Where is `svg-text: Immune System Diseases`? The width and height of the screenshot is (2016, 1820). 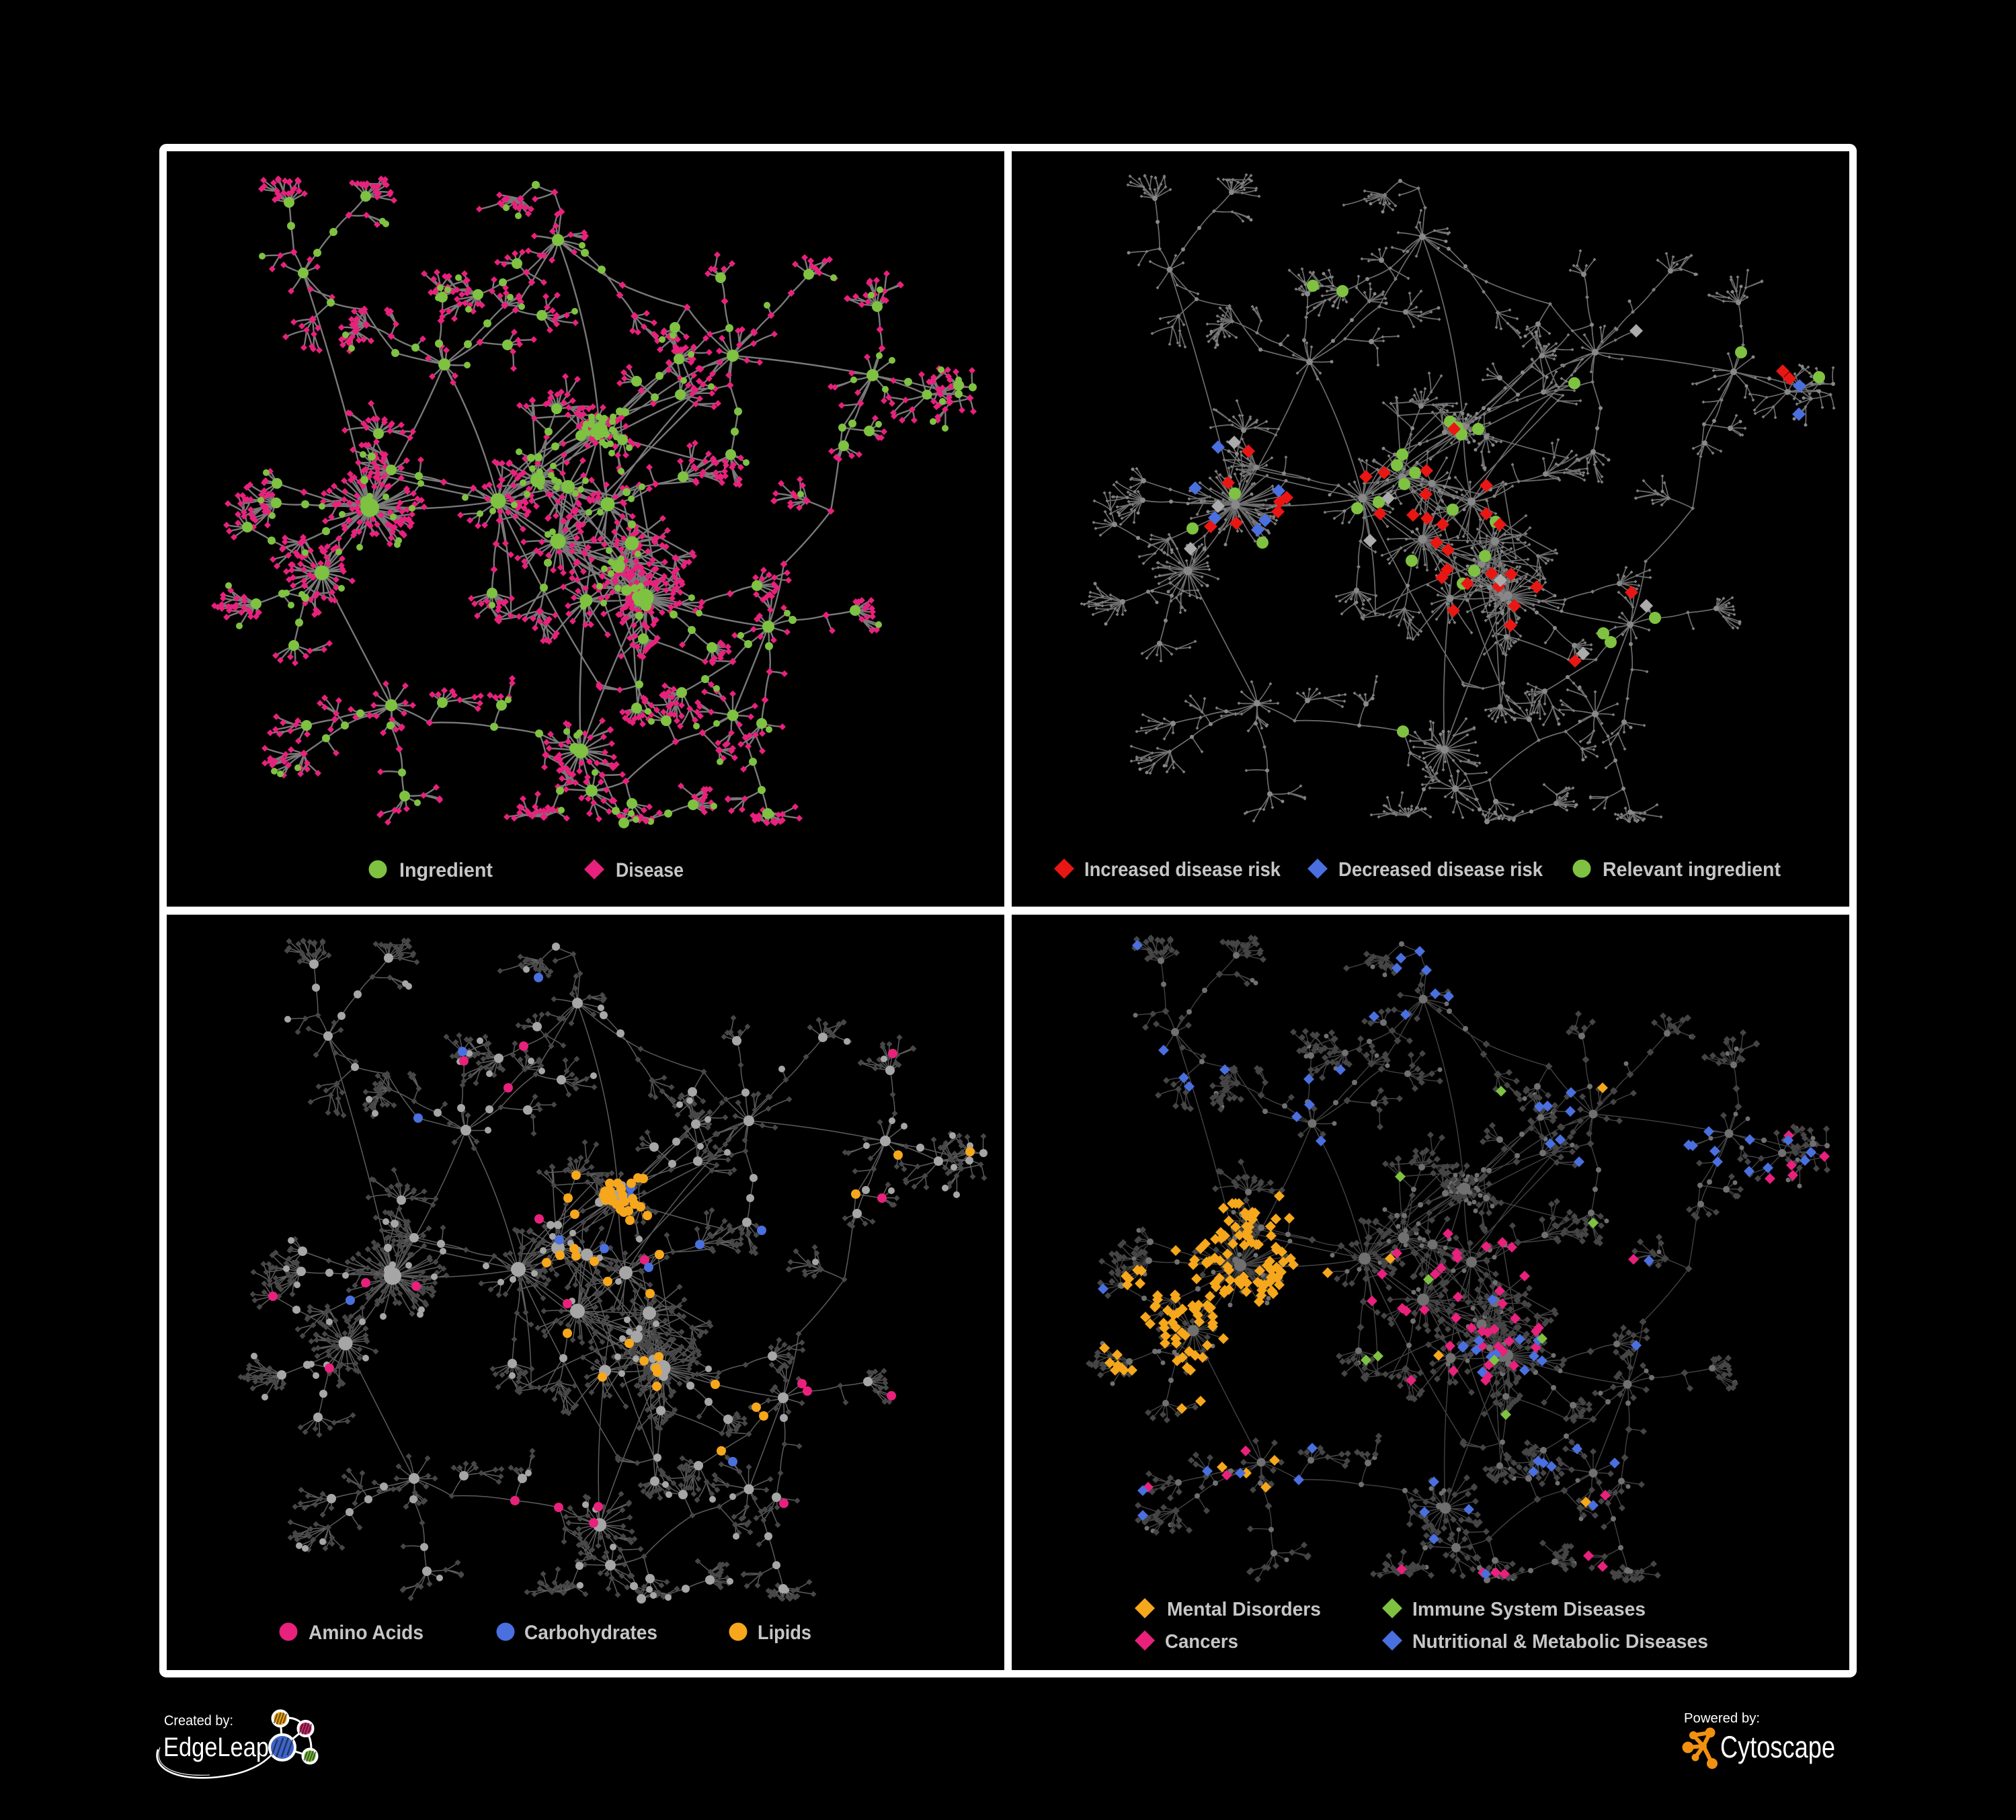 svg-text: Immune System Diseases is located at coordinates (1529, 1609).